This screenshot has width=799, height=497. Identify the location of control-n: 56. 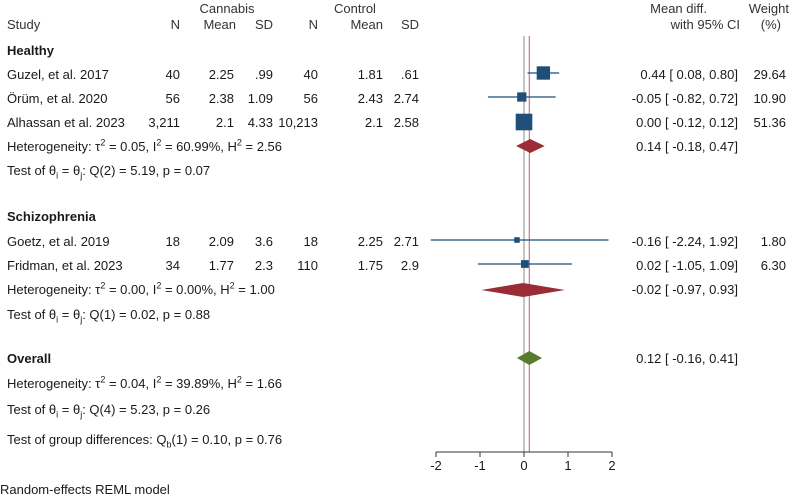
(310, 98).